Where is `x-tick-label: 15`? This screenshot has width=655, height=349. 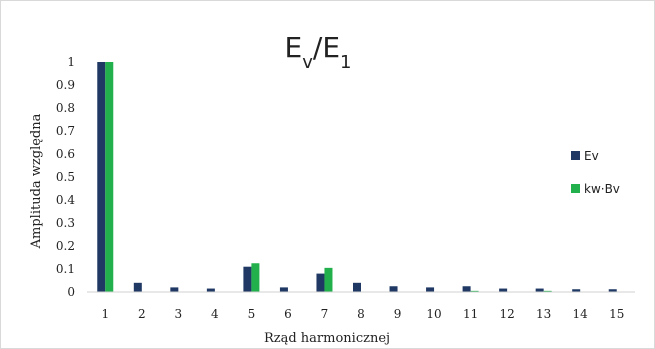 x-tick-label: 15 is located at coordinates (616, 314).